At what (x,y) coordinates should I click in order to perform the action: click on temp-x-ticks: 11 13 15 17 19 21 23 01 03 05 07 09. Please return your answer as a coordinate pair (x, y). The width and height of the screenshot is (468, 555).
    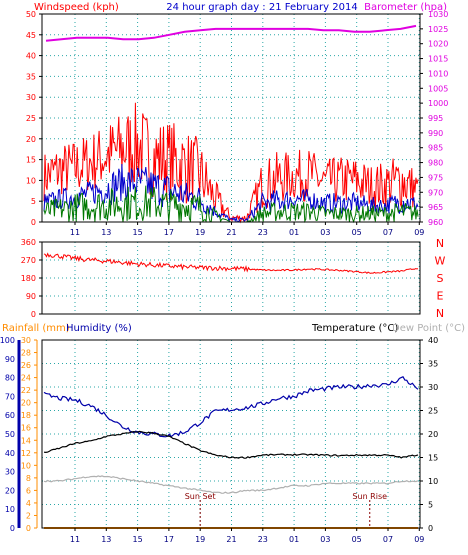
    Looking at the image, I should click on (247, 536).